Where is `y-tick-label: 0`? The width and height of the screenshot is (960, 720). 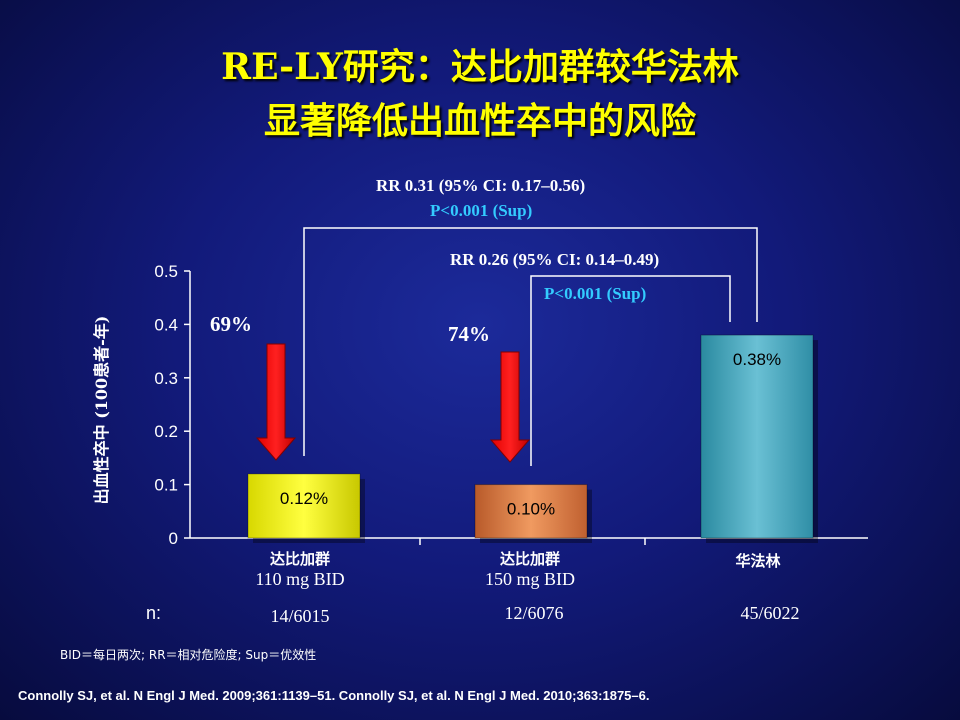 y-tick-label: 0 is located at coordinates (173, 538).